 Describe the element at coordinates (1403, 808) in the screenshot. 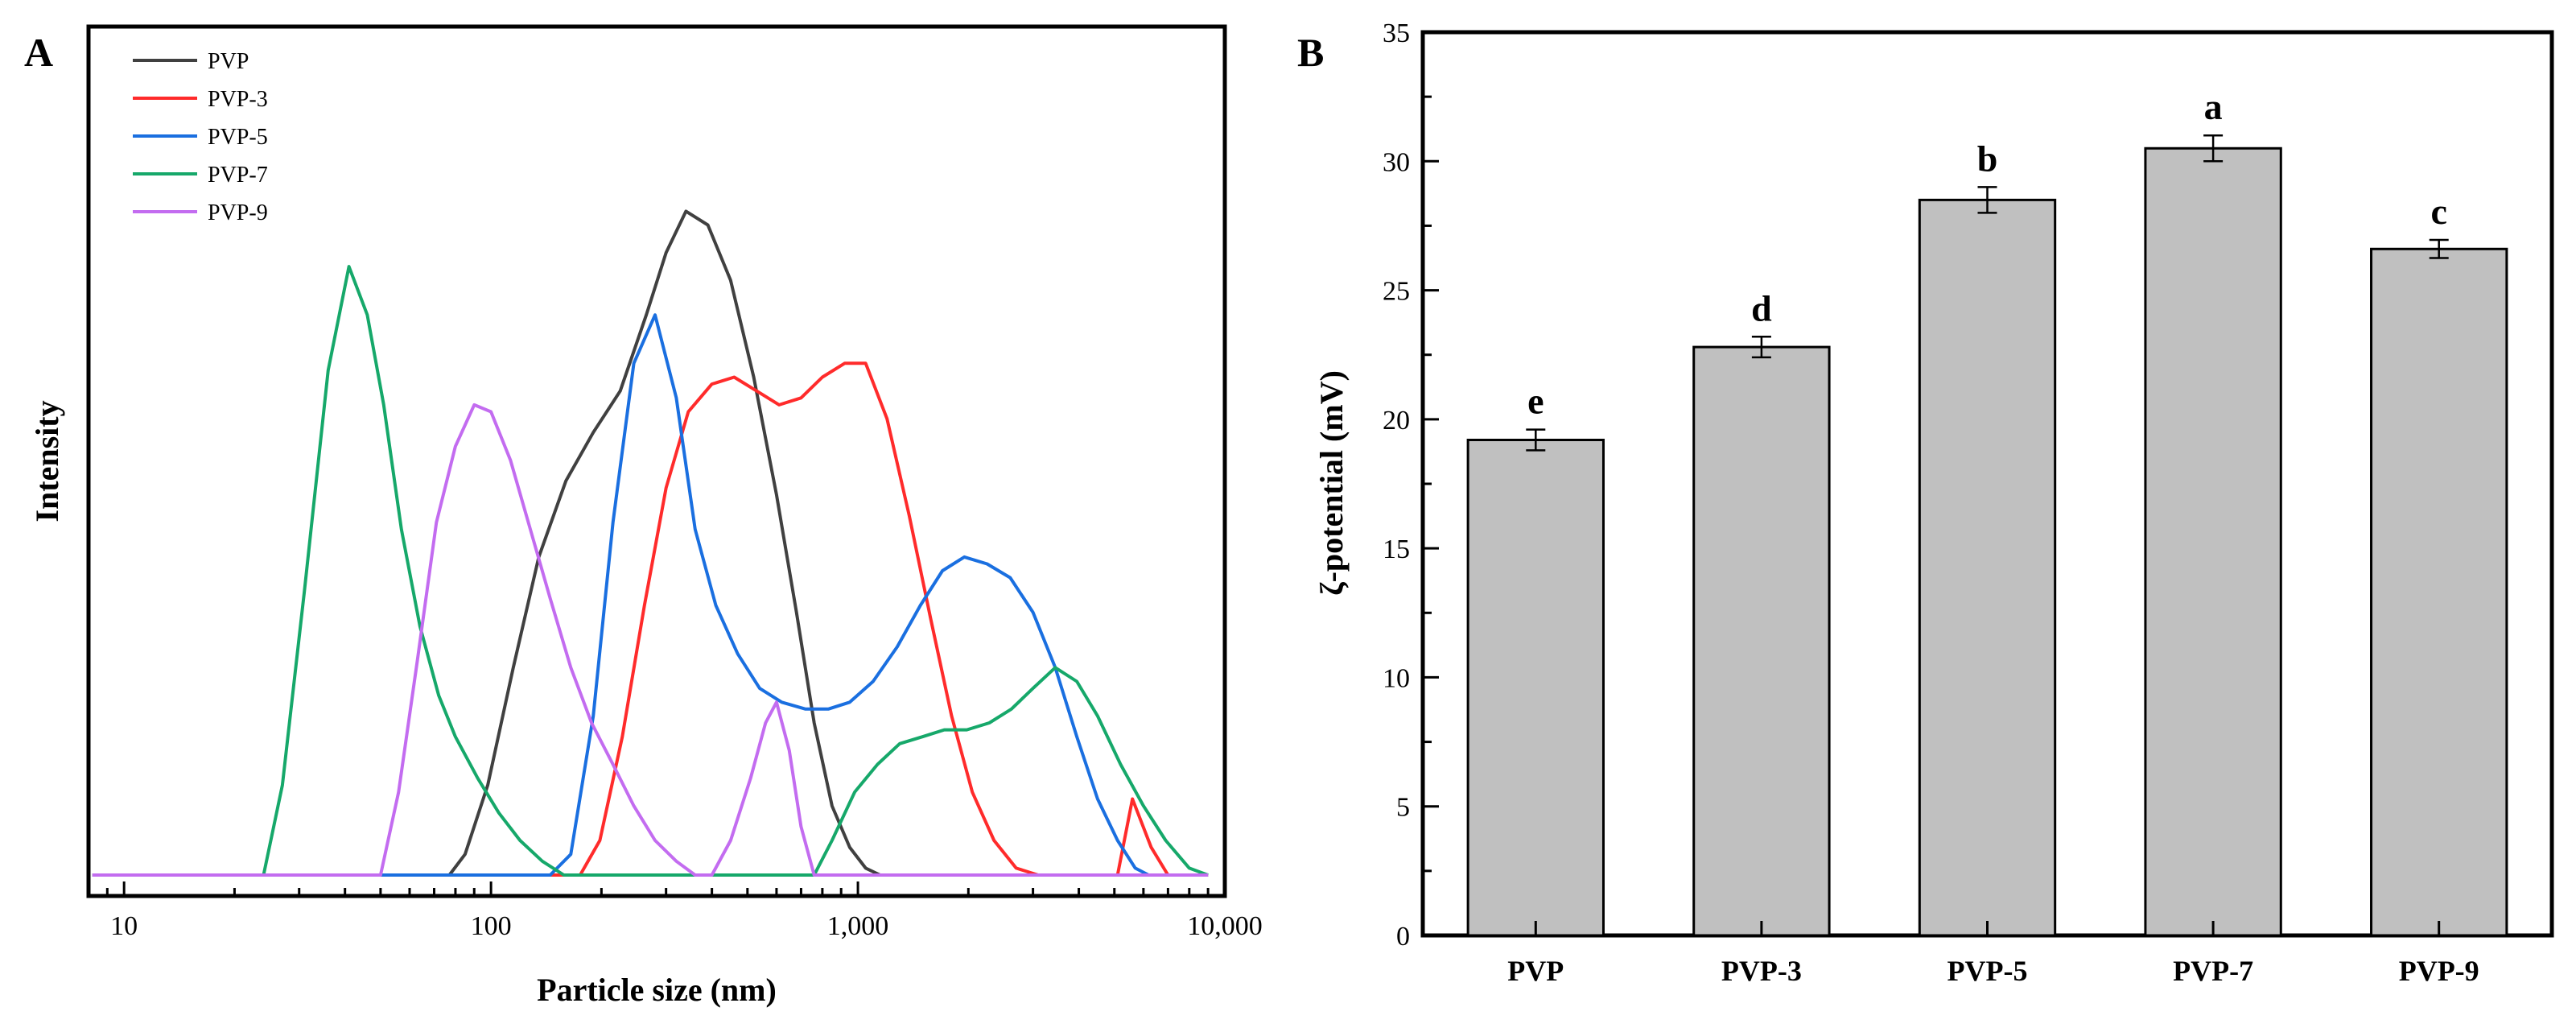

I see `y-tick-label: 5` at that location.